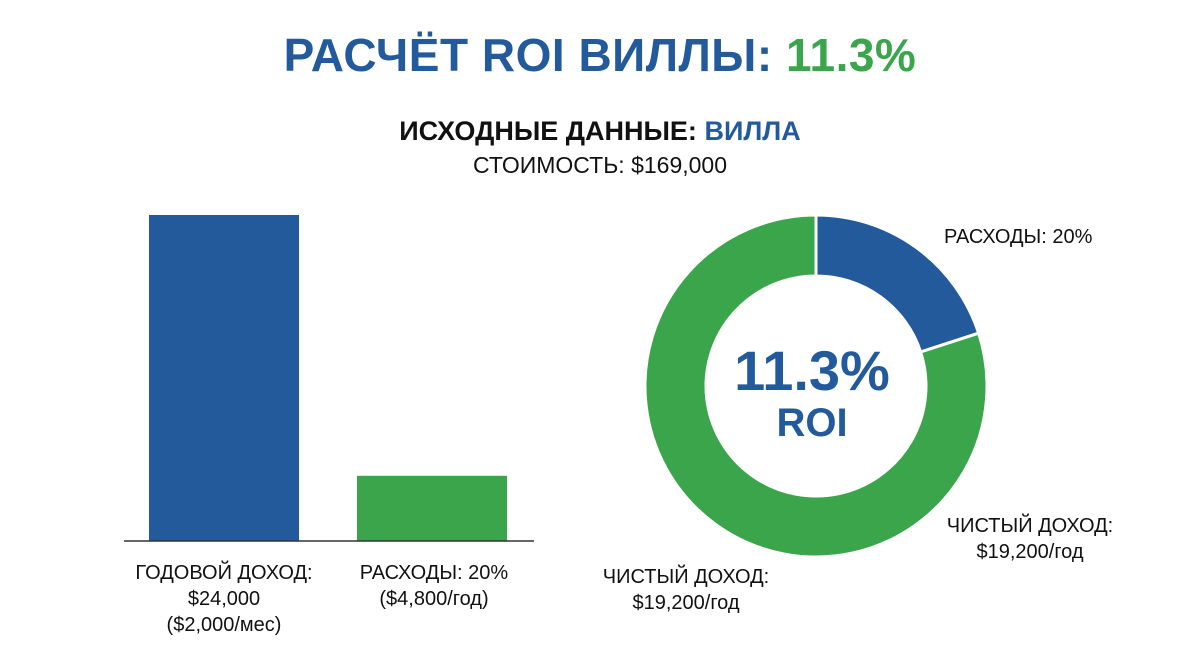  I want to click on bar-annual-income, so click(224, 378).